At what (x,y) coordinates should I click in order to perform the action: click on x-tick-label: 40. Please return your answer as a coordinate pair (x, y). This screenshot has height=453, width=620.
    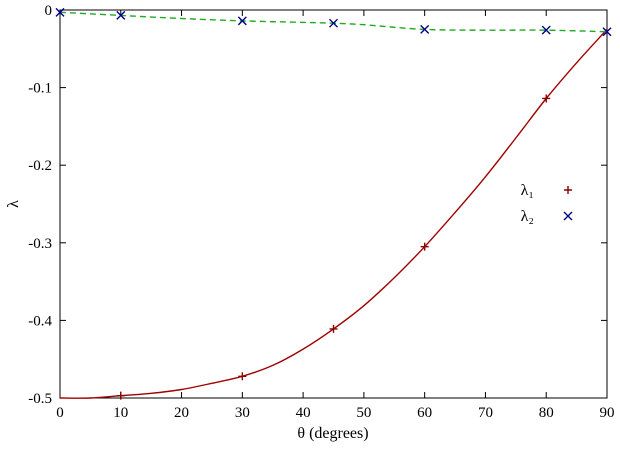
    Looking at the image, I should click on (303, 413).